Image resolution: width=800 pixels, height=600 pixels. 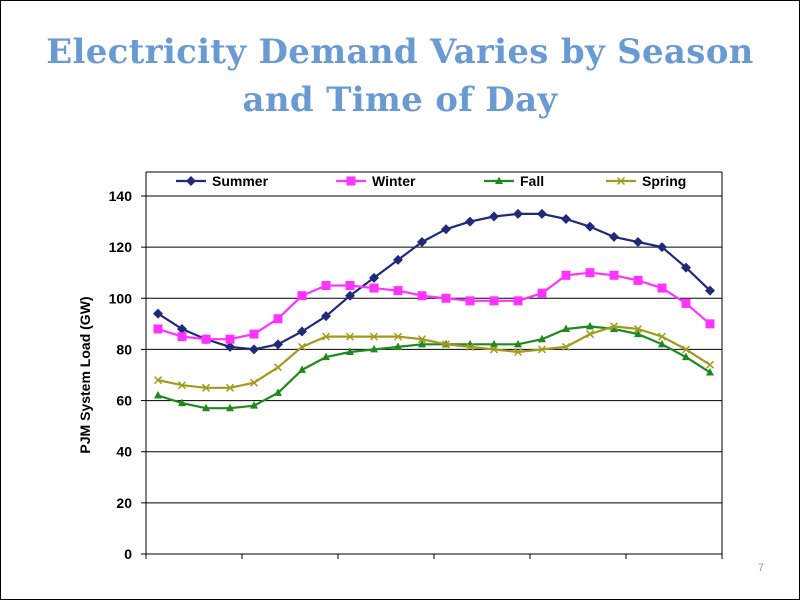 What do you see at coordinates (124, 349) in the screenshot?
I see `y-tick-label: 80` at bounding box center [124, 349].